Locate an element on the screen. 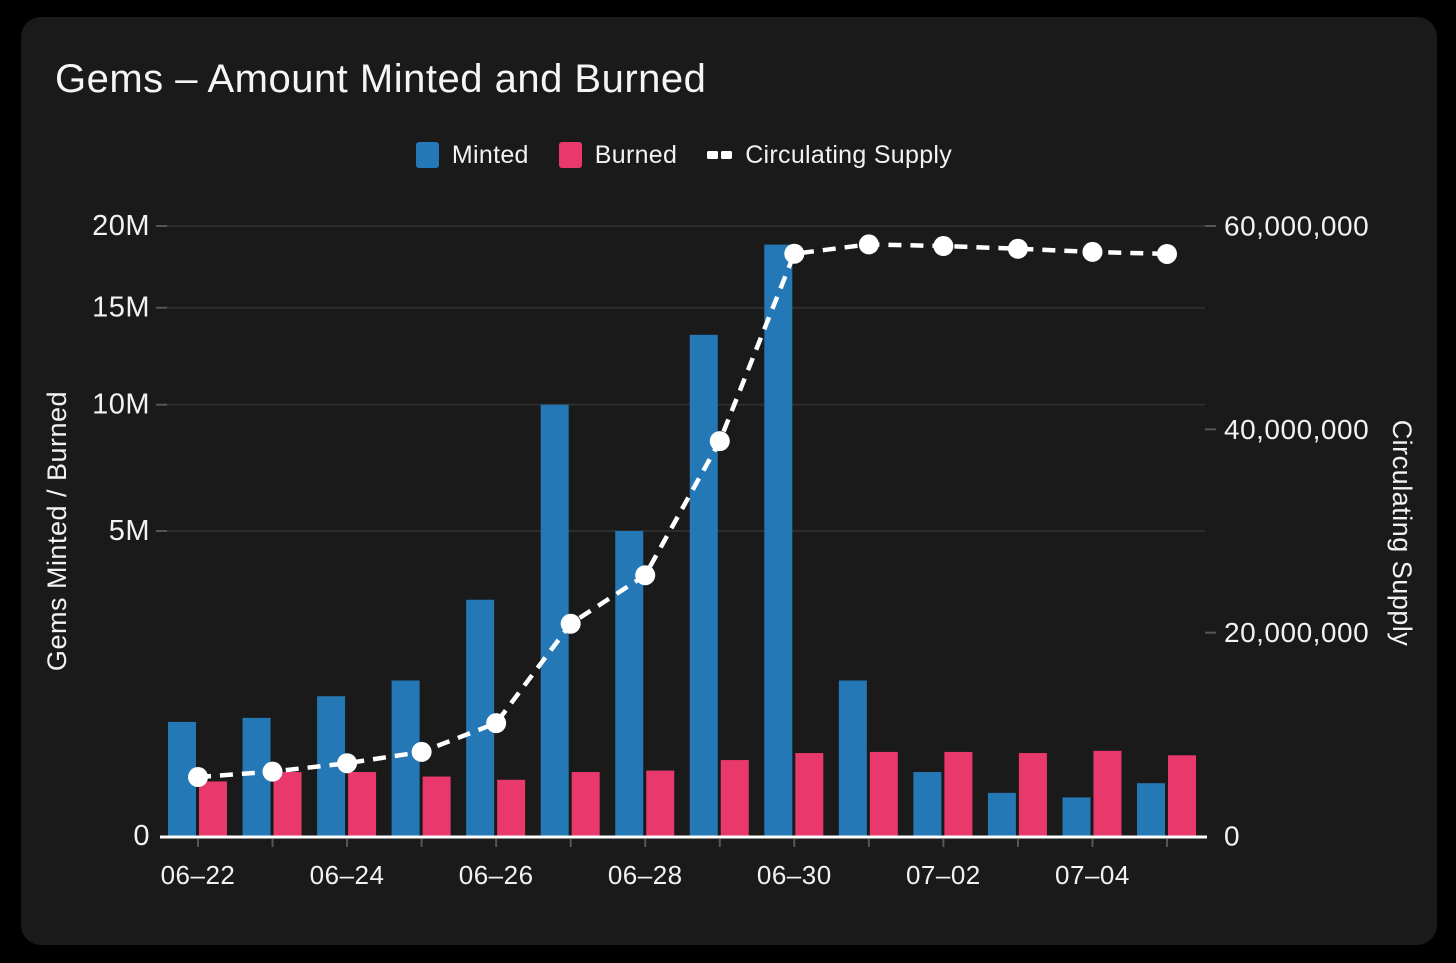 This screenshot has height=963, width=1456. legend-item-burned: Burned is located at coordinates (618, 155).